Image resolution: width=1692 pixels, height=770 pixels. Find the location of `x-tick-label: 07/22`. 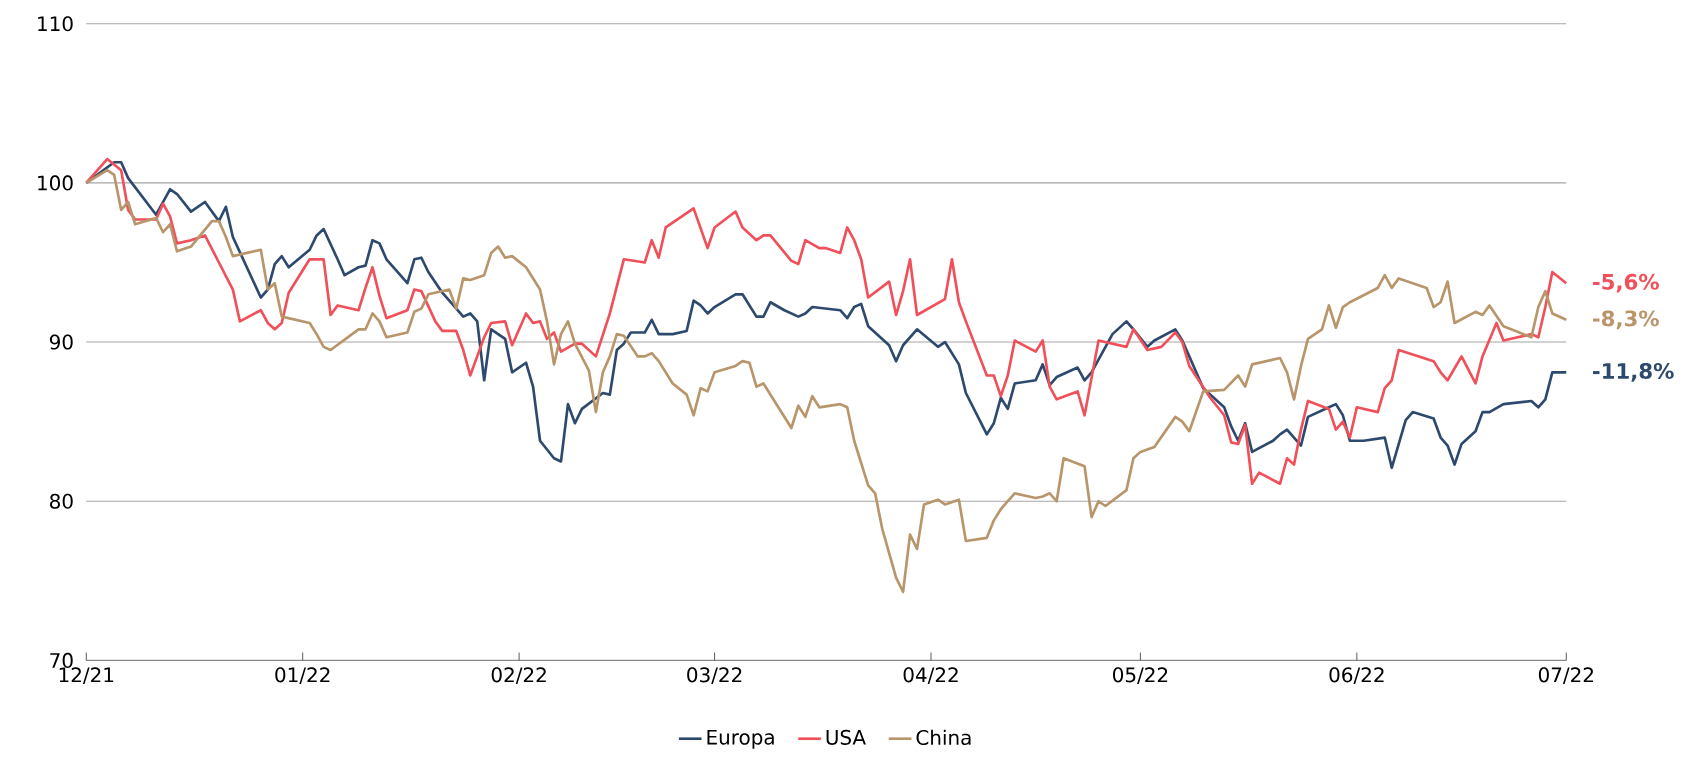

x-tick-label: 07/22 is located at coordinates (1565, 675).